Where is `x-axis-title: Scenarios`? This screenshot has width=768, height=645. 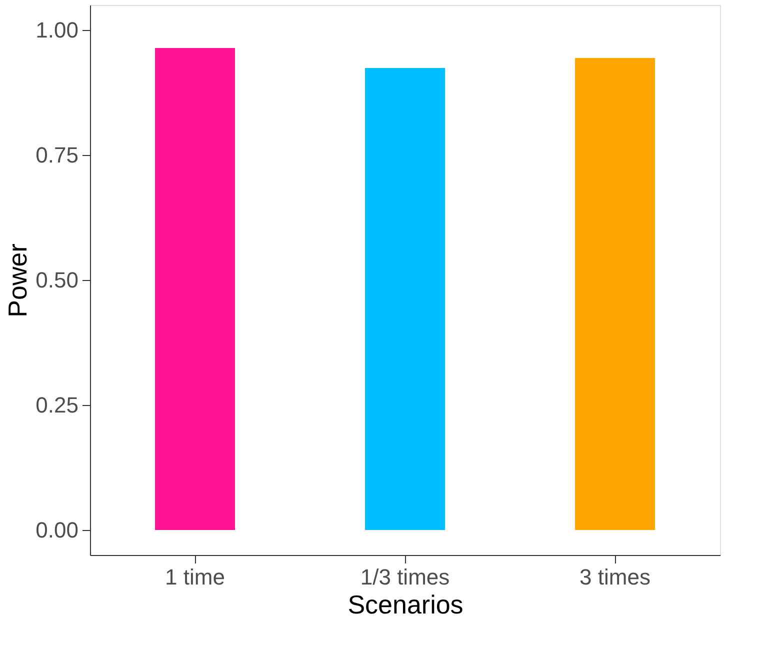
x-axis-title: Scenarios is located at coordinates (406, 605).